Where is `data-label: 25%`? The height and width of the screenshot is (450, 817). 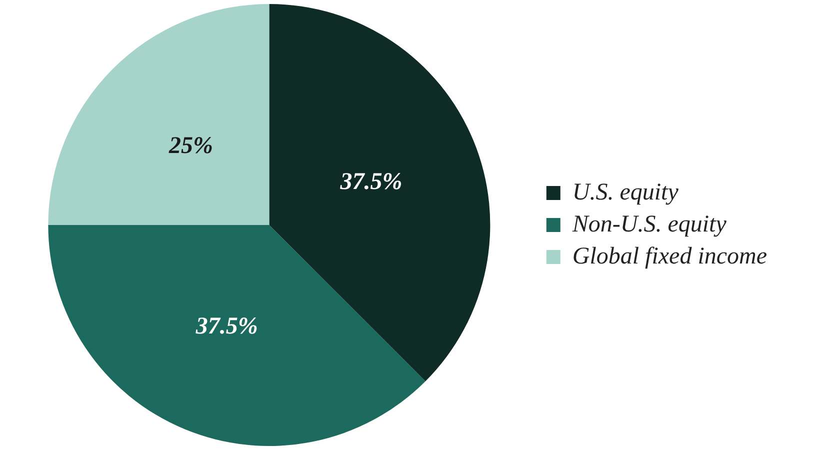 data-label: 25% is located at coordinates (191, 146).